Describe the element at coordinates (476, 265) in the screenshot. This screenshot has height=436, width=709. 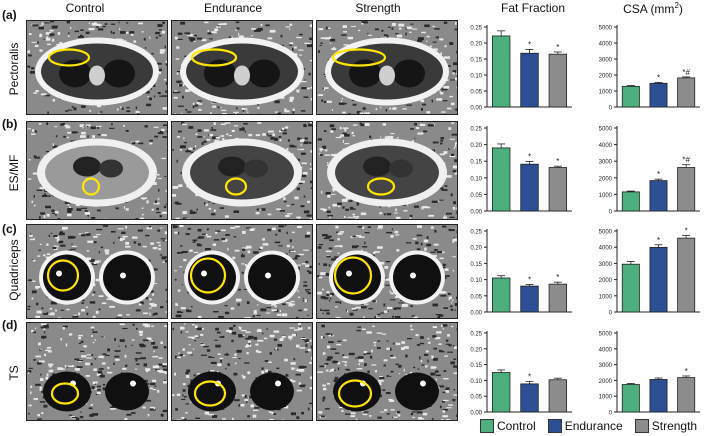
I see `quadriceps-fat-fraction-tick-label-3: 0.15` at that location.